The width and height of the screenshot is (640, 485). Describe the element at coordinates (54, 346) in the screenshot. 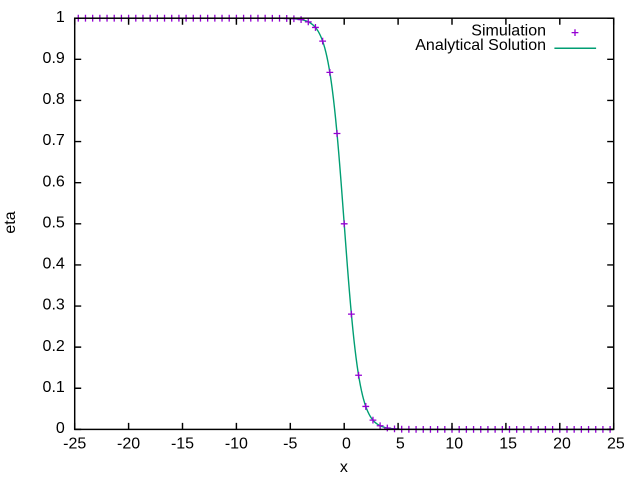

I see `svg-text: 0.2` at that location.